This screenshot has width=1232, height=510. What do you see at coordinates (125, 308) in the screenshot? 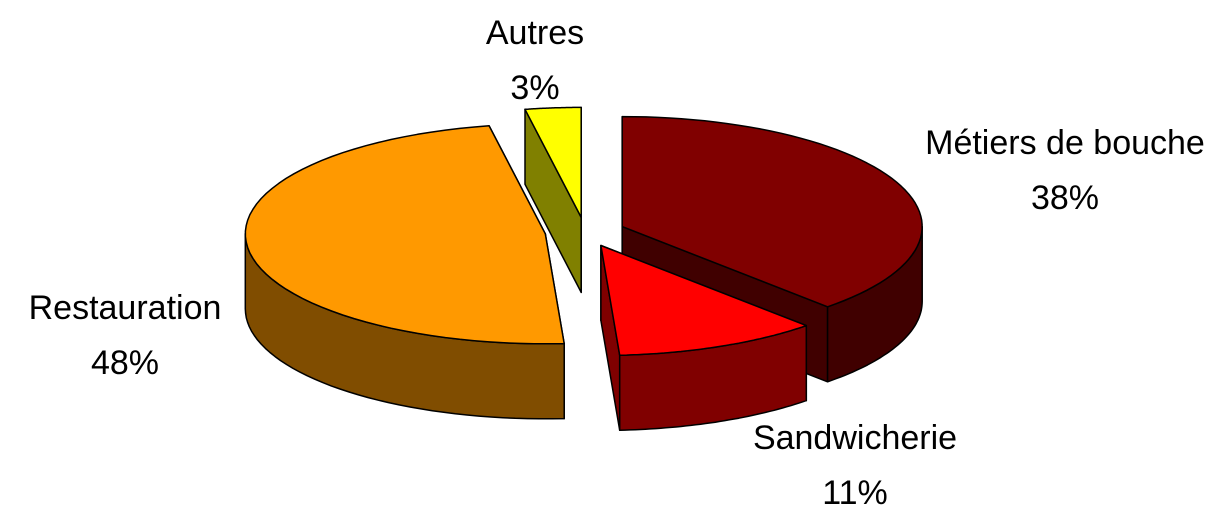
I see `slice-label: Restauration` at bounding box center [125, 308].